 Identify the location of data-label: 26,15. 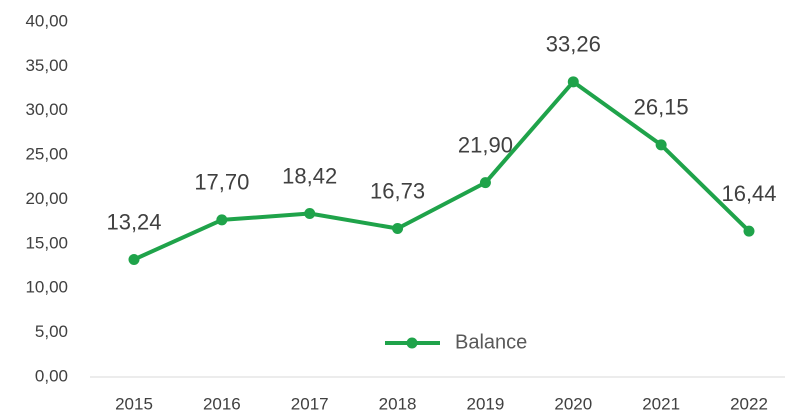
(661, 107).